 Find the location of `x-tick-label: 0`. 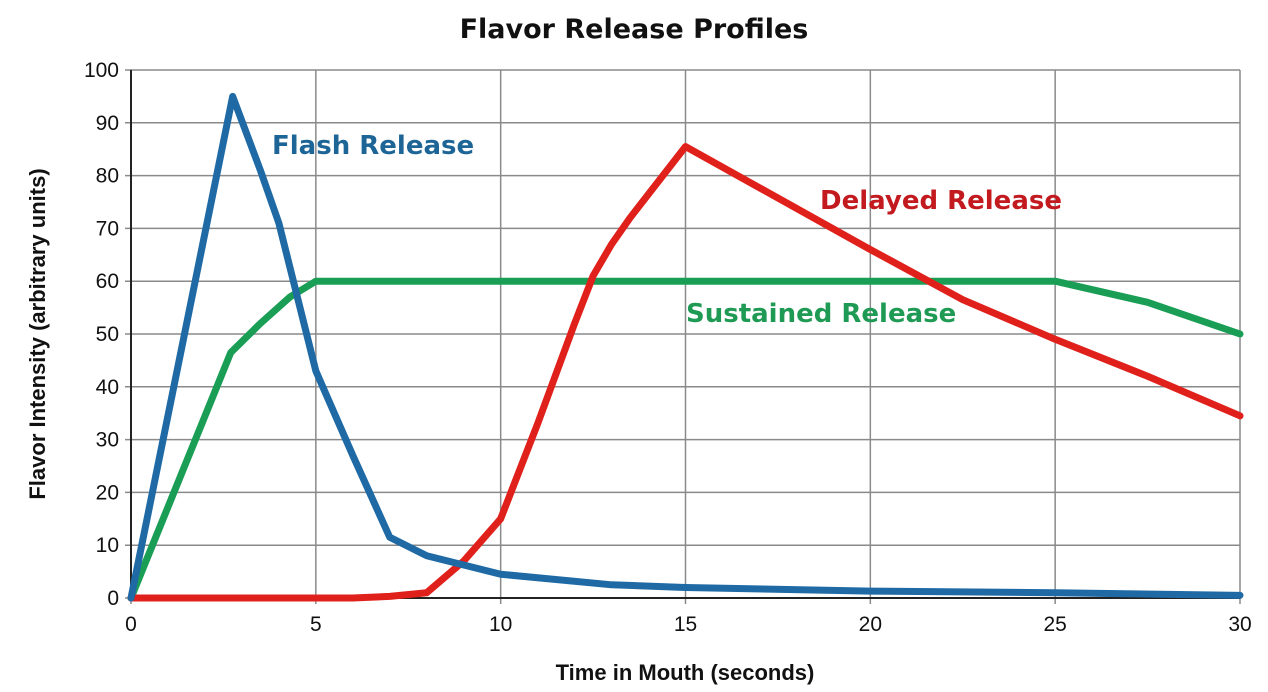

x-tick-label: 0 is located at coordinates (131, 624).